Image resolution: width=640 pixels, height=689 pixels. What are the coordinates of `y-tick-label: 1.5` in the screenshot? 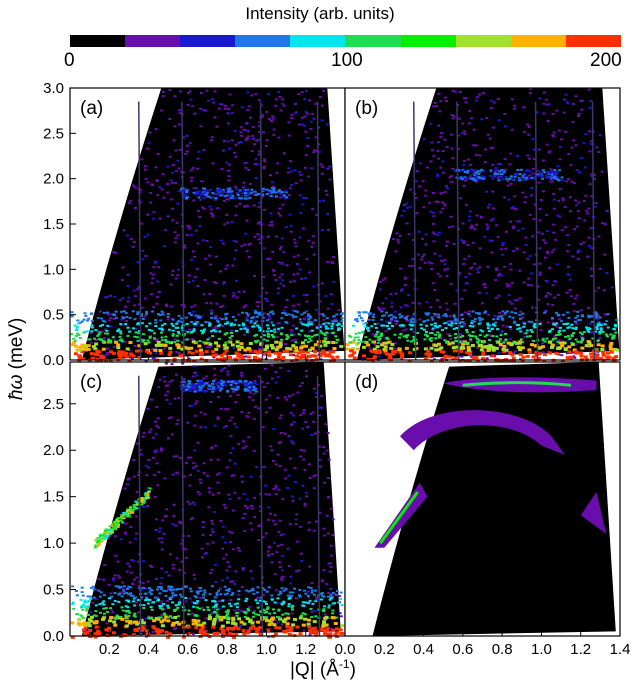 It's located at (53, 224).